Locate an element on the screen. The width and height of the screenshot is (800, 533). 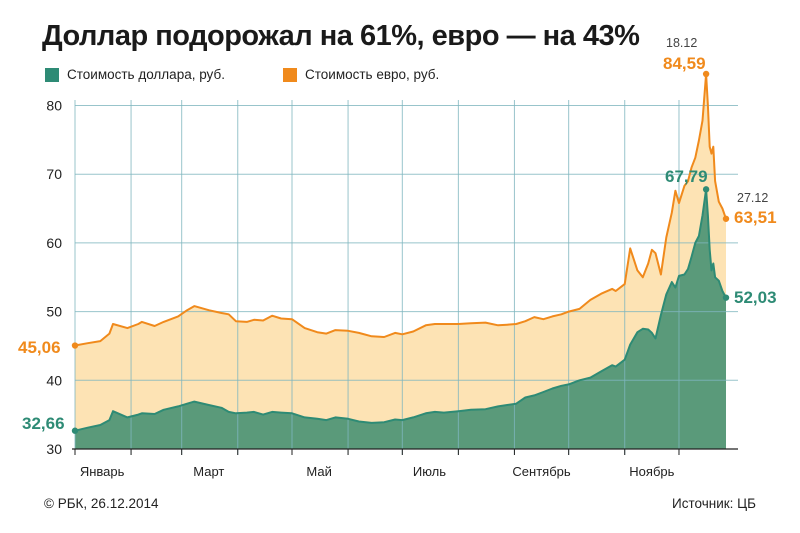
legend-usd-label: Стоимость доллара, руб. is located at coordinates (146, 74).